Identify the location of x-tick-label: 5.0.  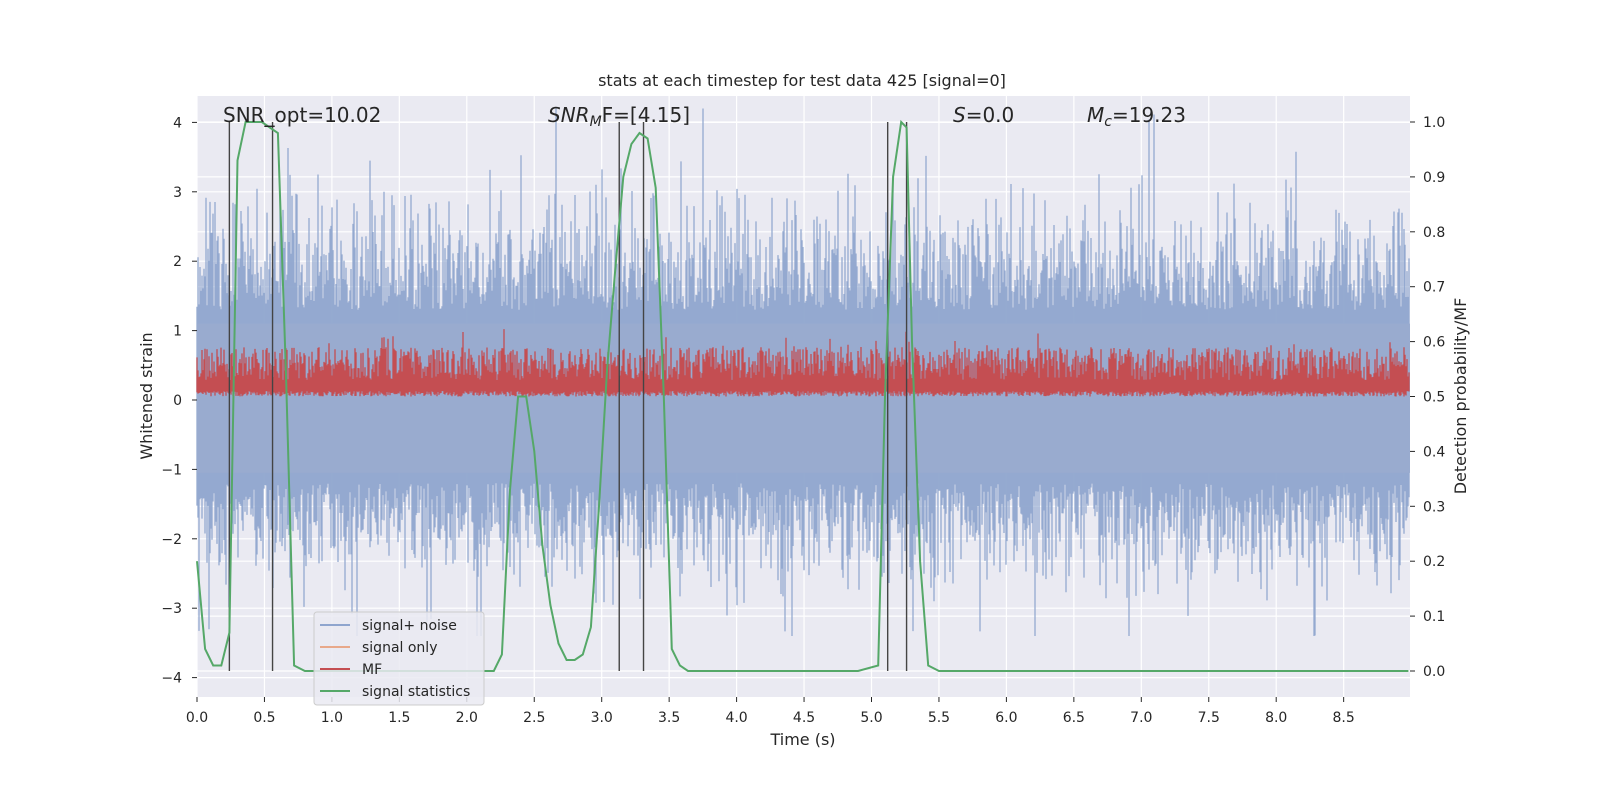
(871, 718).